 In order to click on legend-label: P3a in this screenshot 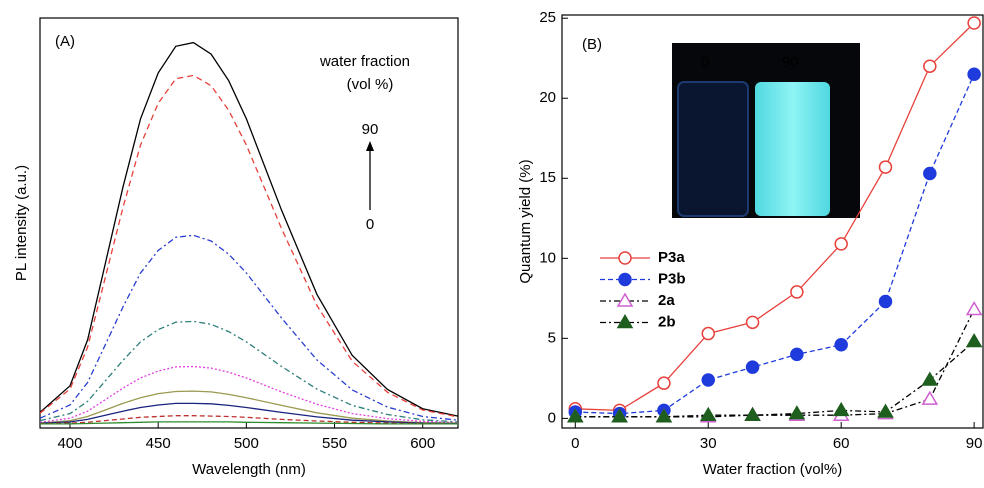, I will do `click(671, 257)`.